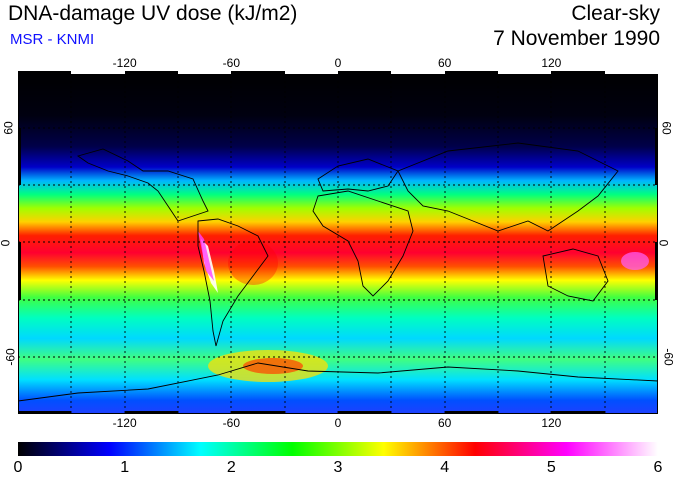 This screenshot has width=678, height=480. What do you see at coordinates (615, 13) in the screenshot?
I see `sky-condition: Clear-sky` at bounding box center [615, 13].